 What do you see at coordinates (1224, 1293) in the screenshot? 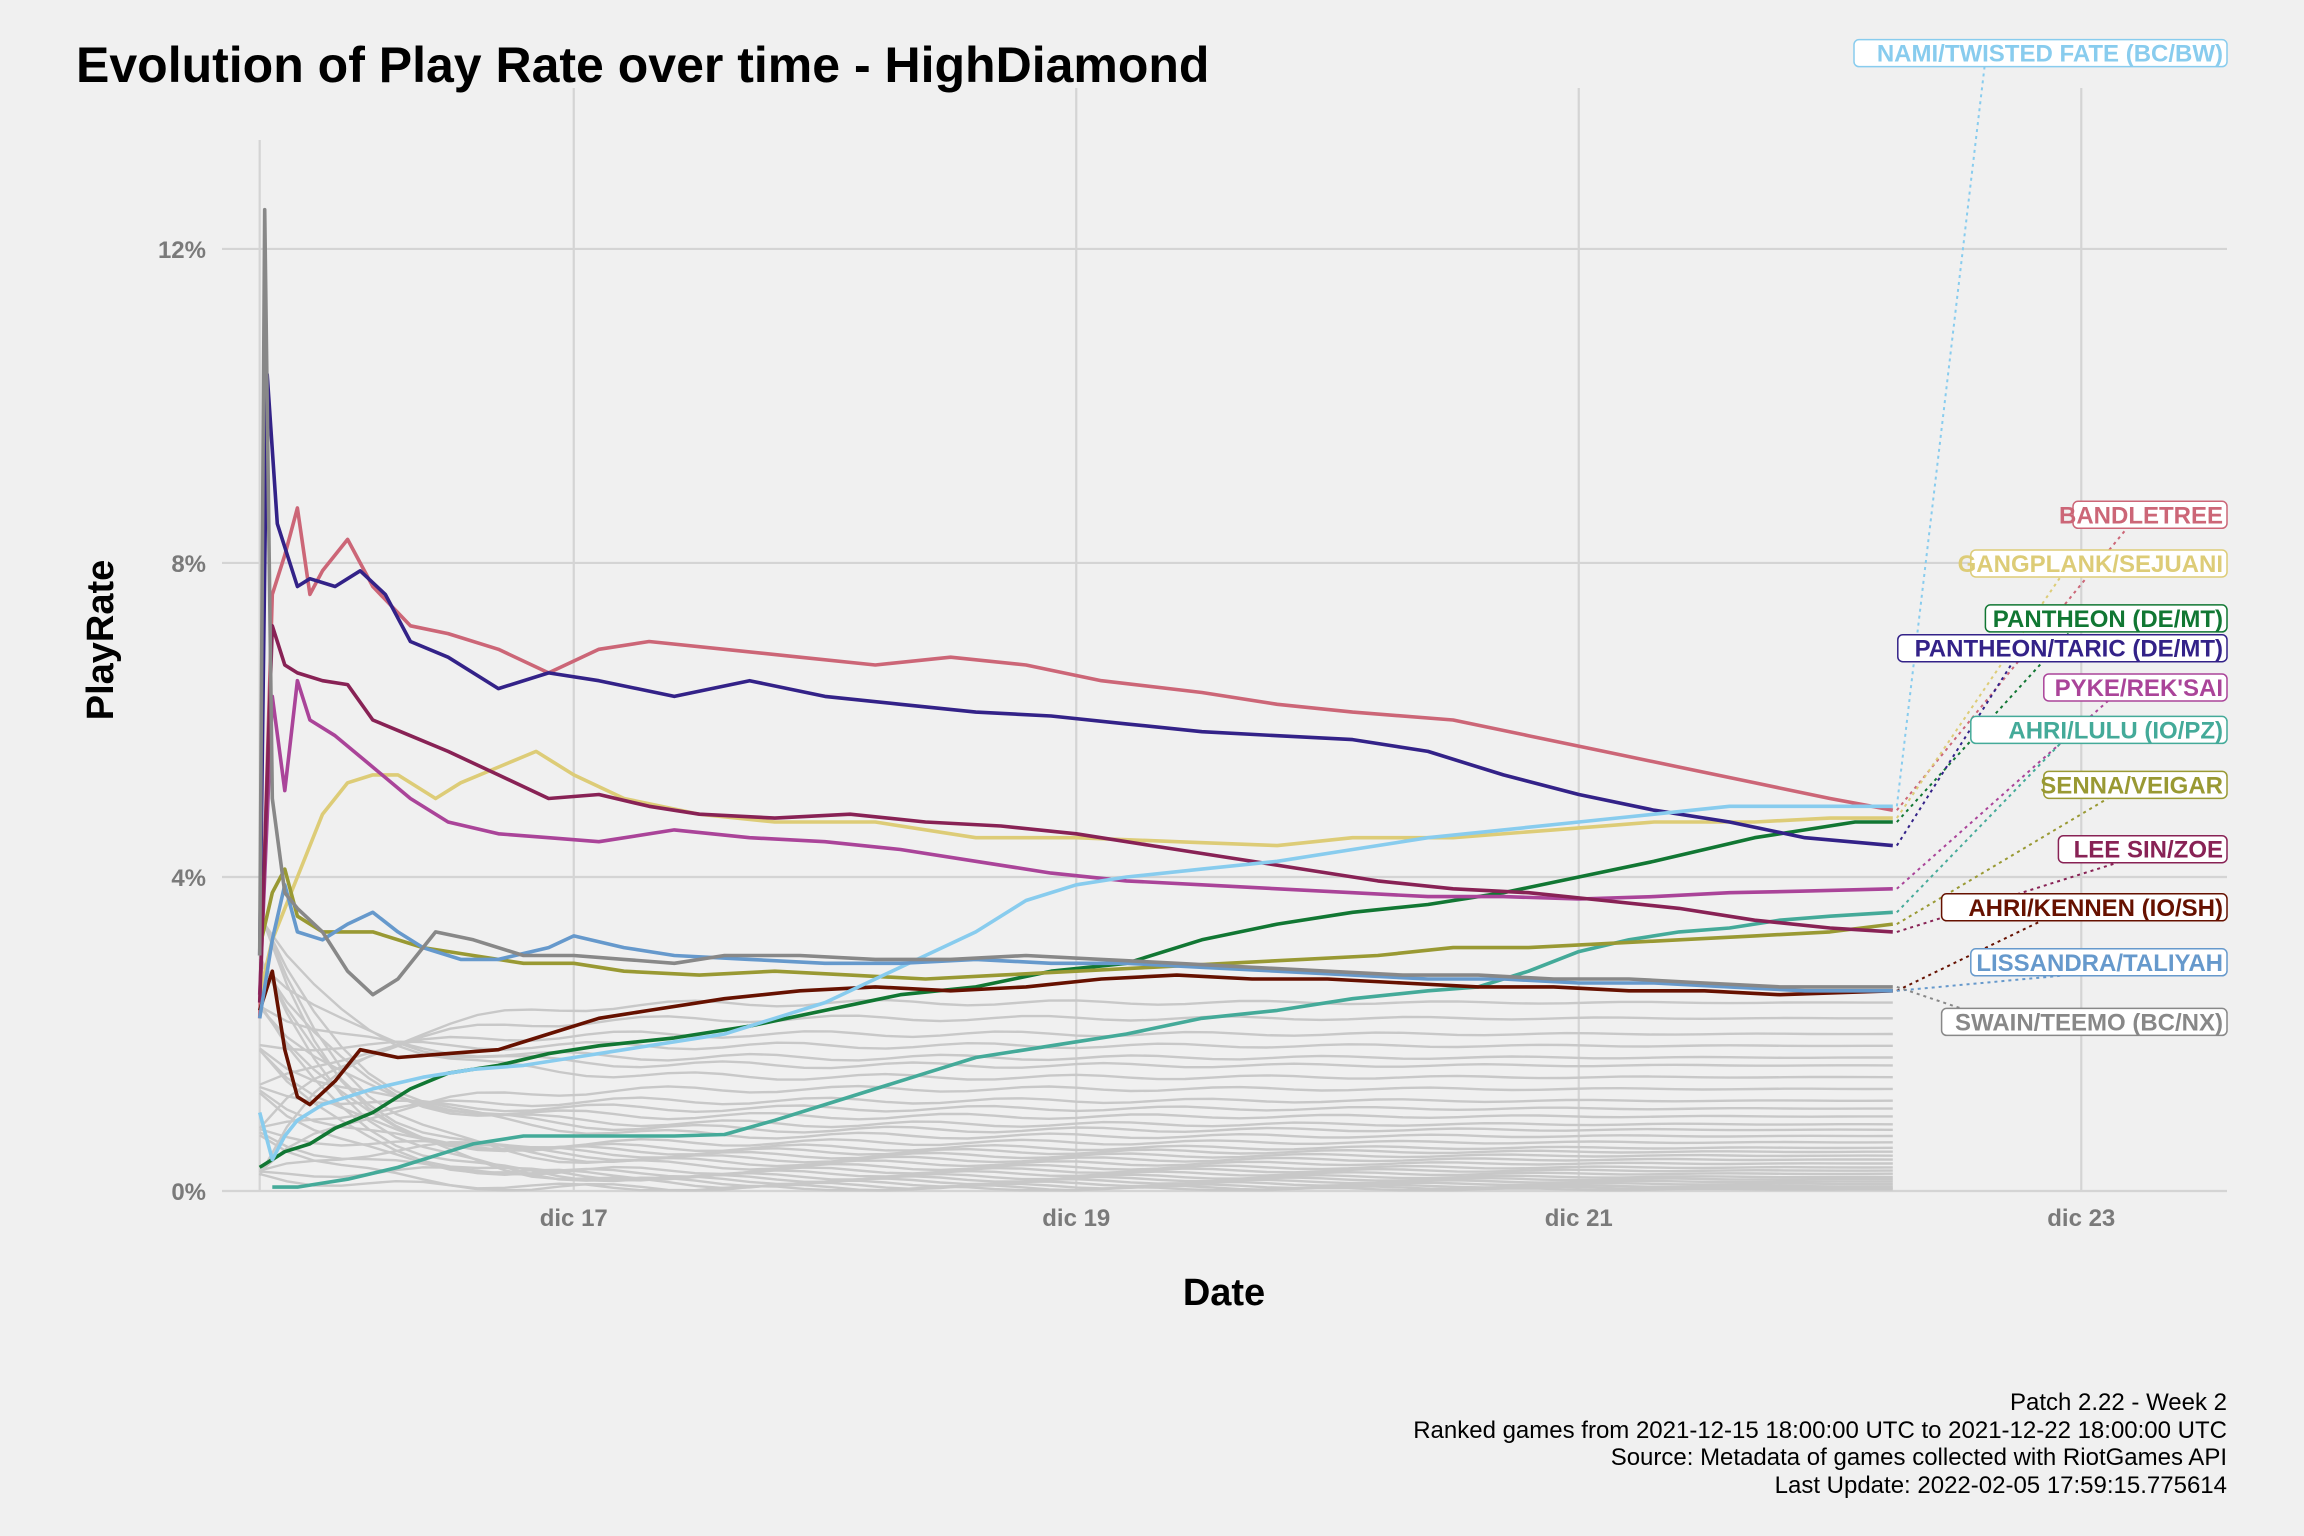
I see `x-axis-title: Date` at bounding box center [1224, 1293].